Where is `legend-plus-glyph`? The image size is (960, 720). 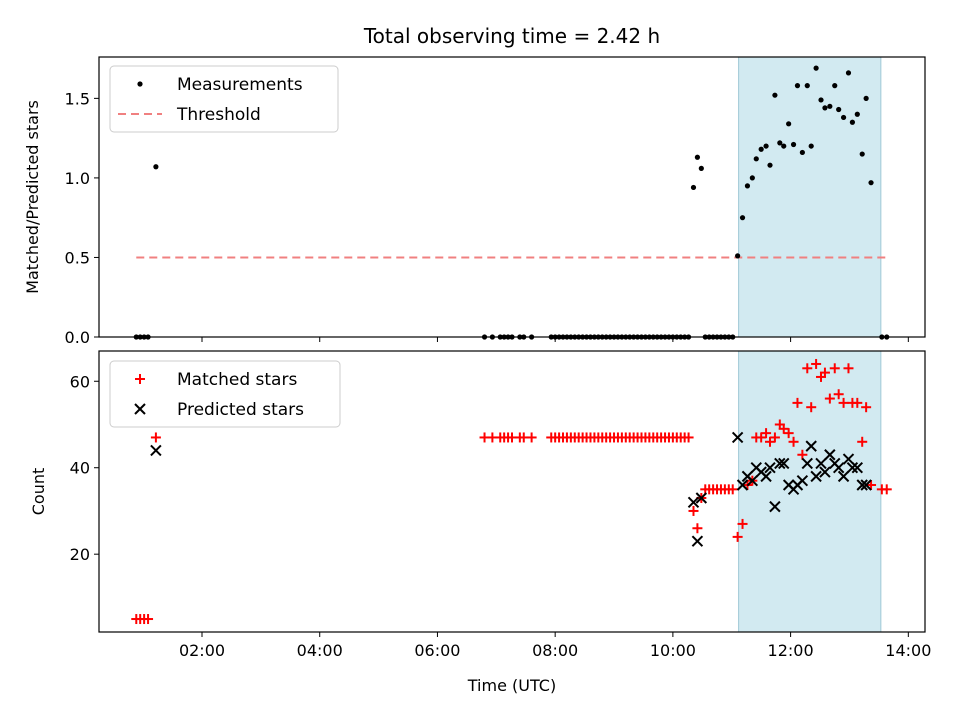 legend-plus-glyph is located at coordinates (140, 379).